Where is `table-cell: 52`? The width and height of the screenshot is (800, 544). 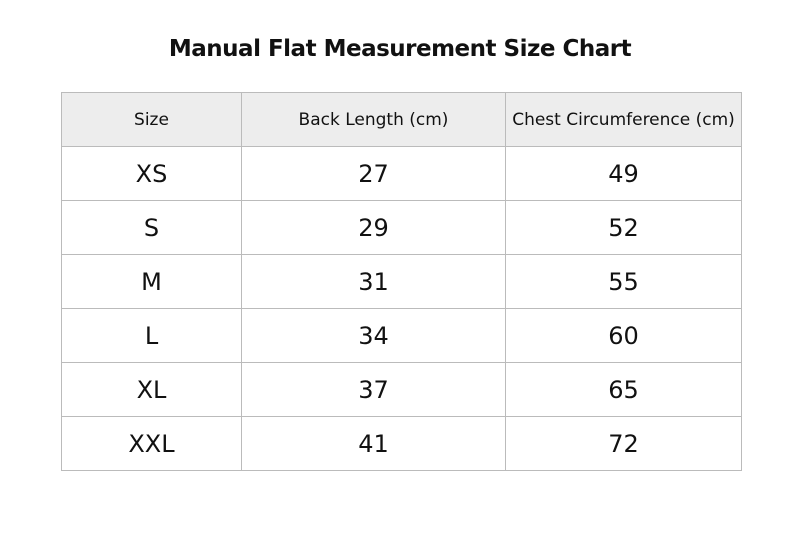
table-cell: 52 is located at coordinates (623, 227).